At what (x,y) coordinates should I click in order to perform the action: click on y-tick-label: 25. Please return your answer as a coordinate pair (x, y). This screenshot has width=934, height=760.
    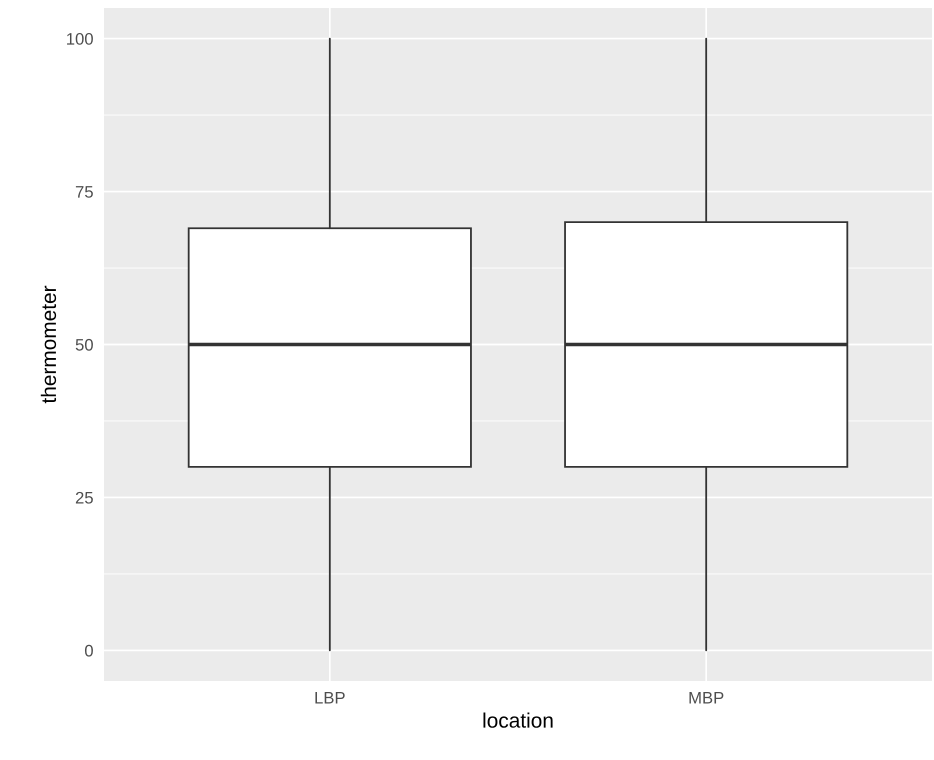
    Looking at the image, I should click on (84, 498).